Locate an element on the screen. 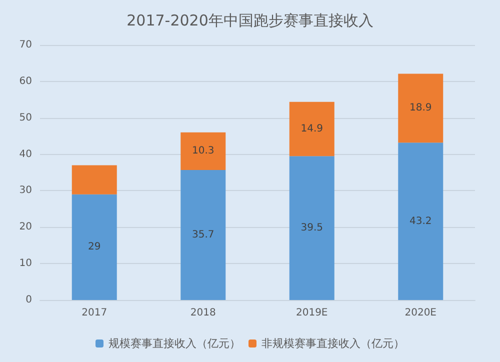 This screenshot has width=500, height=362. data-label: 35.7 is located at coordinates (203, 234).